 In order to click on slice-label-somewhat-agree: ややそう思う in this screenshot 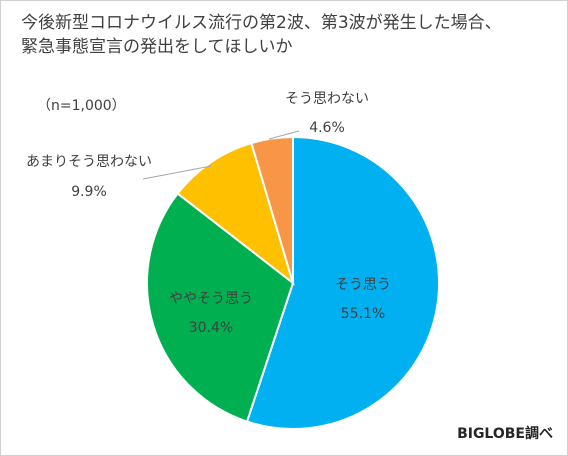, I will do `click(211, 299)`.